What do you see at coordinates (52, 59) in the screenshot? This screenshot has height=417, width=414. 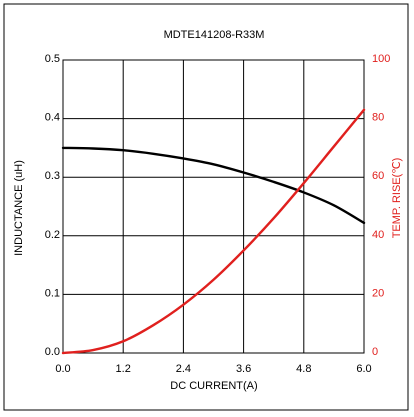 I see `y-left-tick-label: 0.5` at bounding box center [52, 59].